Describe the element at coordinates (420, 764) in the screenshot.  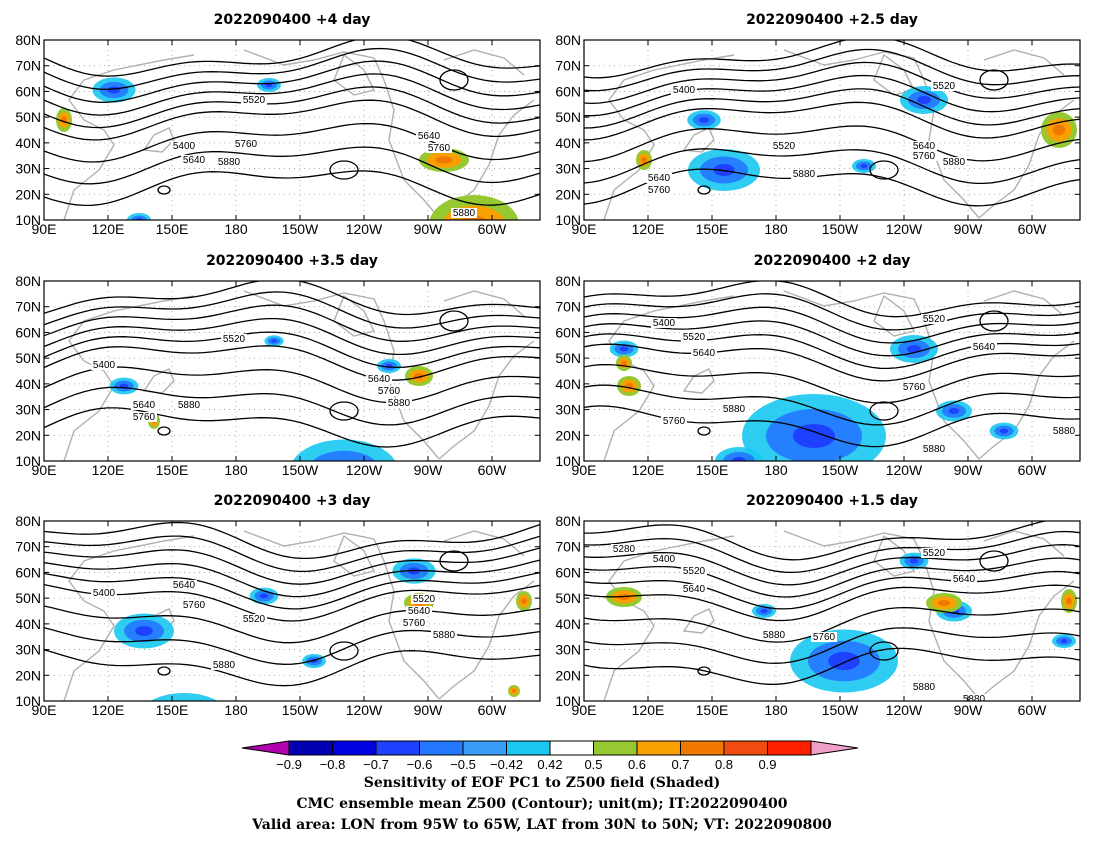
I see `colorbar-tick-label: −0.6` at that location.